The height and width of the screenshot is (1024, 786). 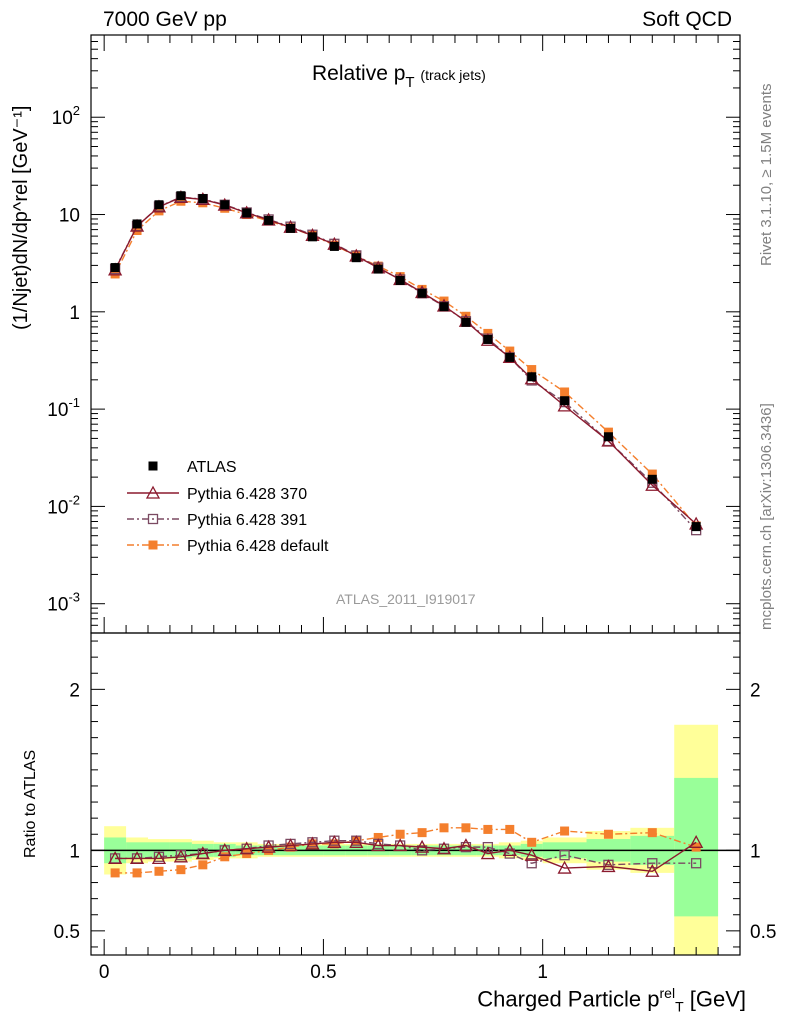 I want to click on y-tick-exponent: -1, so click(x=74, y=402).